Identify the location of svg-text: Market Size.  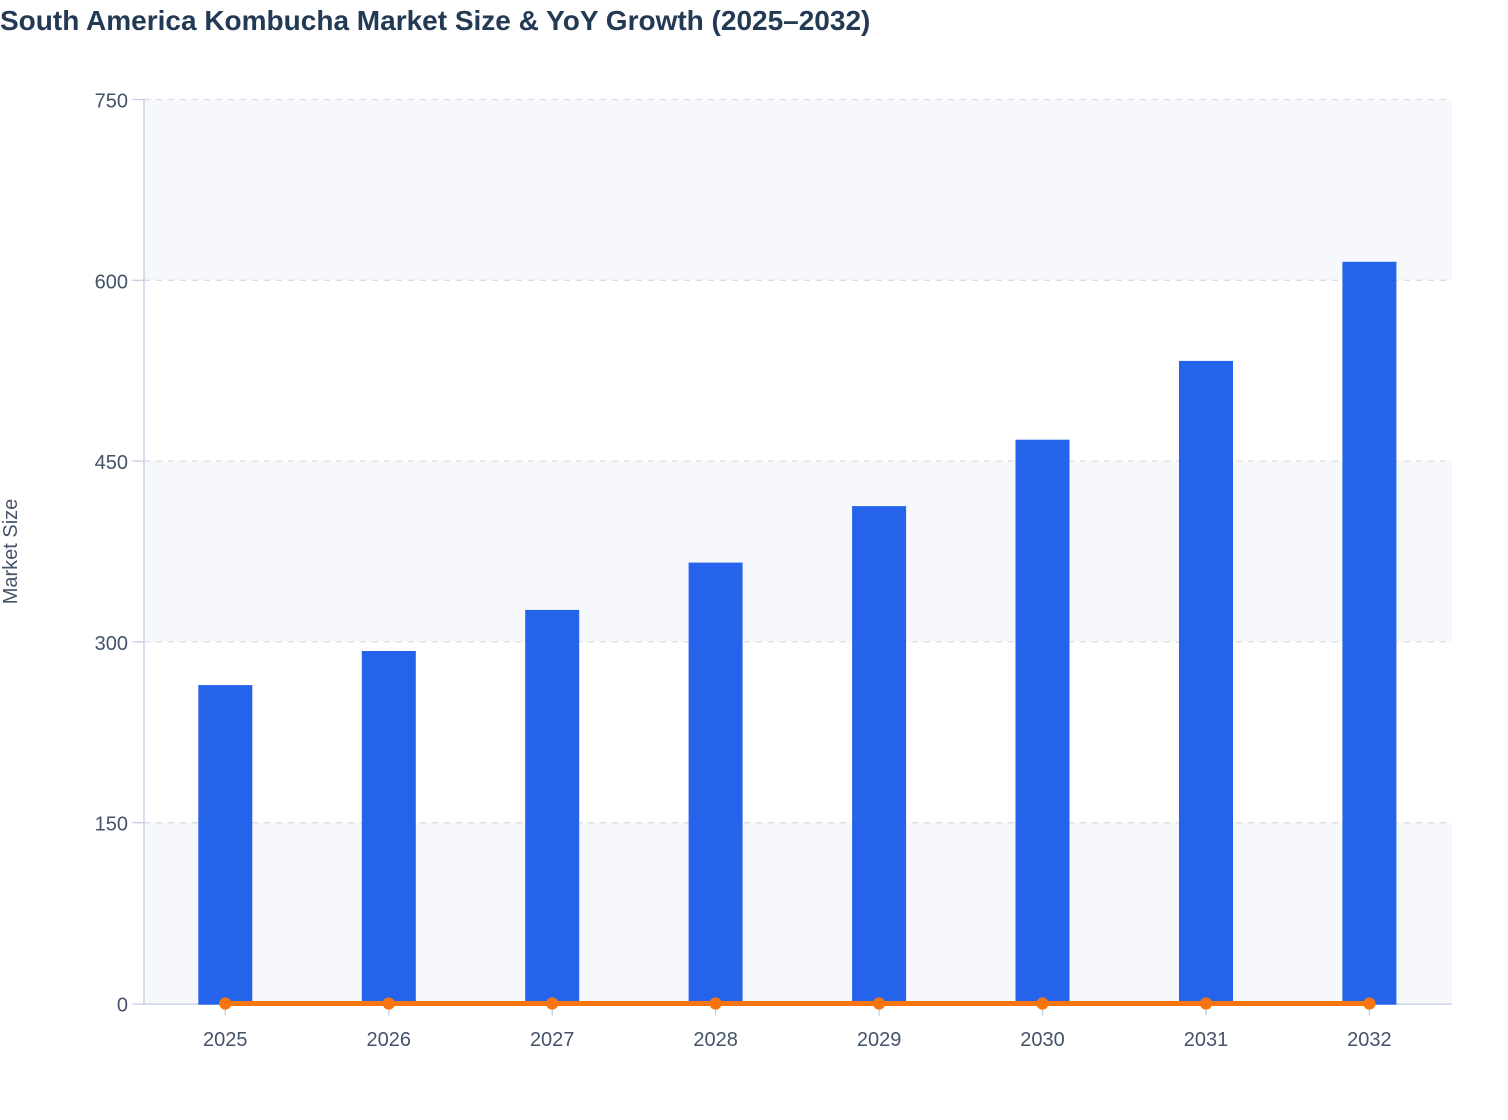
(11, 552).